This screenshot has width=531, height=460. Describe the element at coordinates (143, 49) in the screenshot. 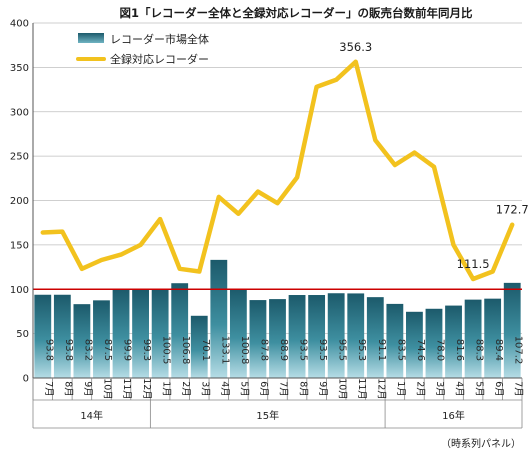

I see `legend: レコーダー市場全体 全録対応レコーダー` at that location.